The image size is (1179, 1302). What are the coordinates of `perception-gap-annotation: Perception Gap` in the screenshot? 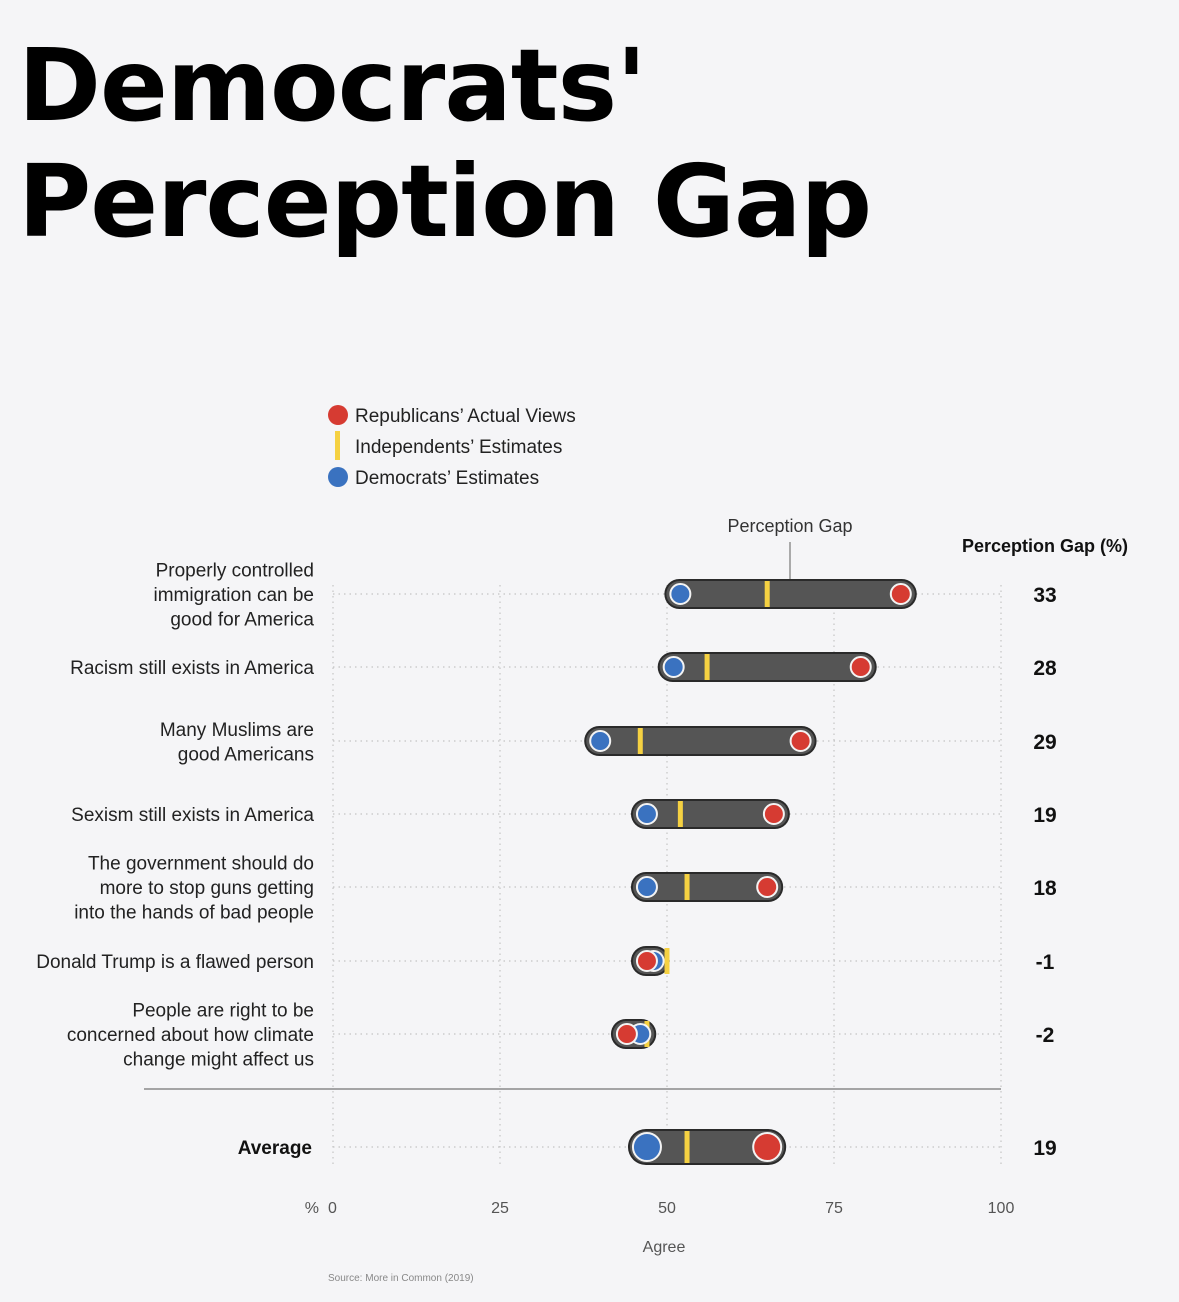 It's located at (789, 526).